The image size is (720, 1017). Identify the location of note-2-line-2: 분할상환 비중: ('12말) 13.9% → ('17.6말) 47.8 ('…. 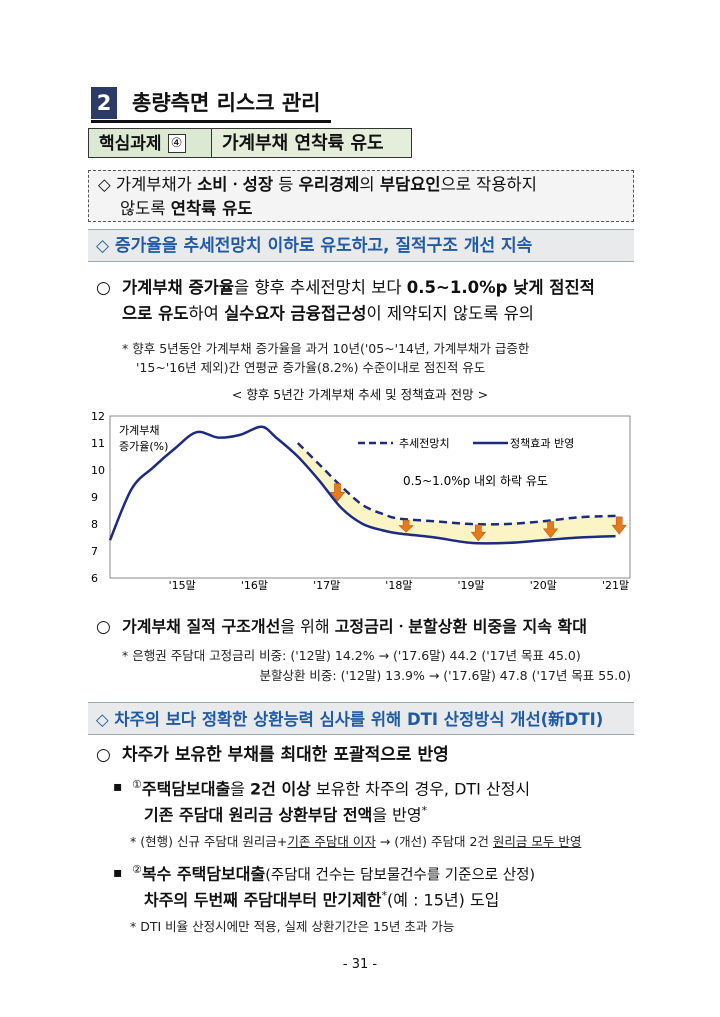
(445, 675).